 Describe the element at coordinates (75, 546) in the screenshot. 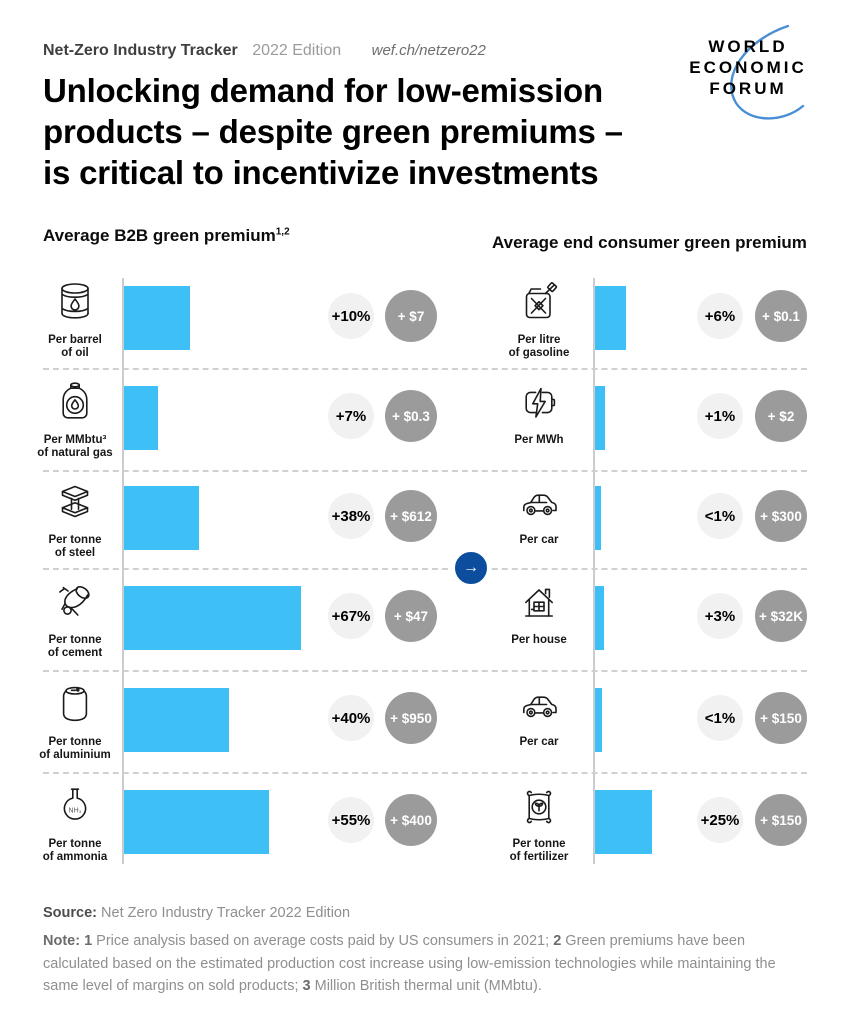

I see `b2b-row-label-3: Per tonne of steel` at that location.